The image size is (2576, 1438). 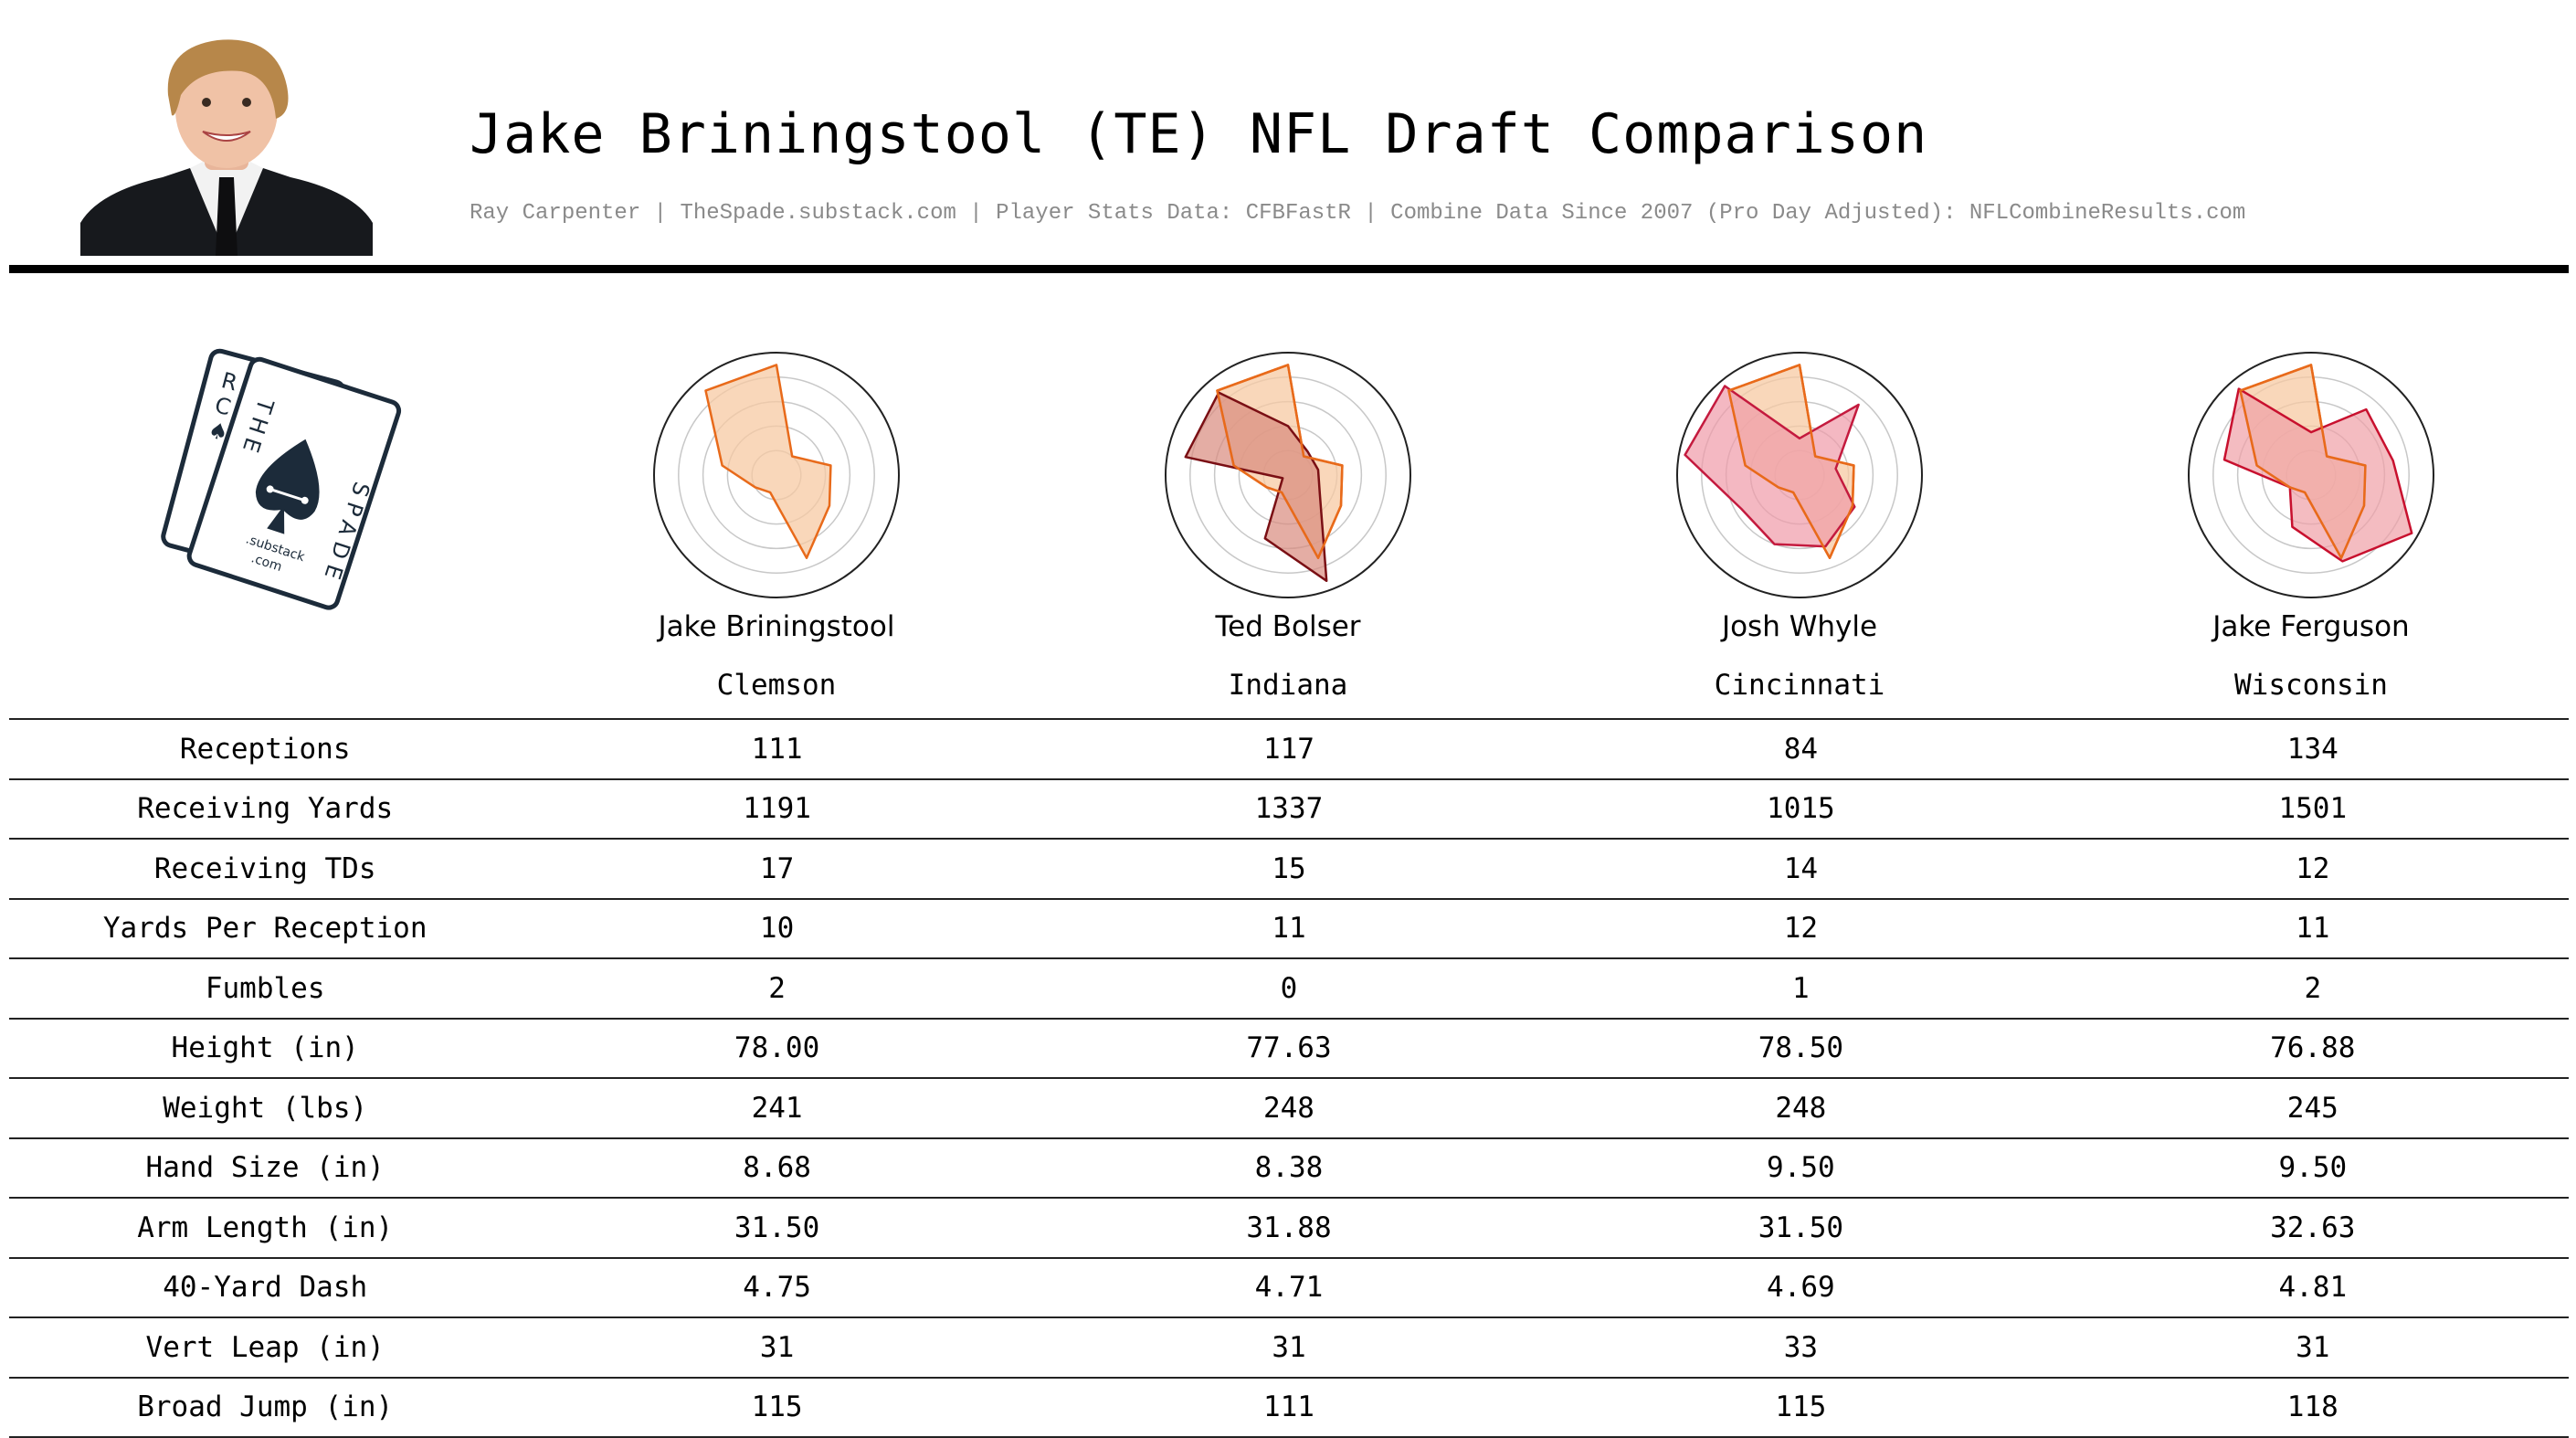 What do you see at coordinates (2312, 1047) in the screenshot?
I see `table-cell: 76.88` at bounding box center [2312, 1047].